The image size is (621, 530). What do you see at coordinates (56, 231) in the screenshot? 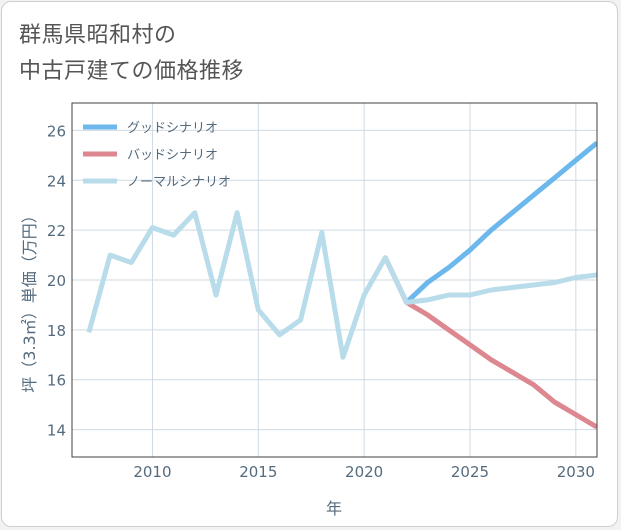
I see `y-tick-label-22: 22` at bounding box center [56, 231].